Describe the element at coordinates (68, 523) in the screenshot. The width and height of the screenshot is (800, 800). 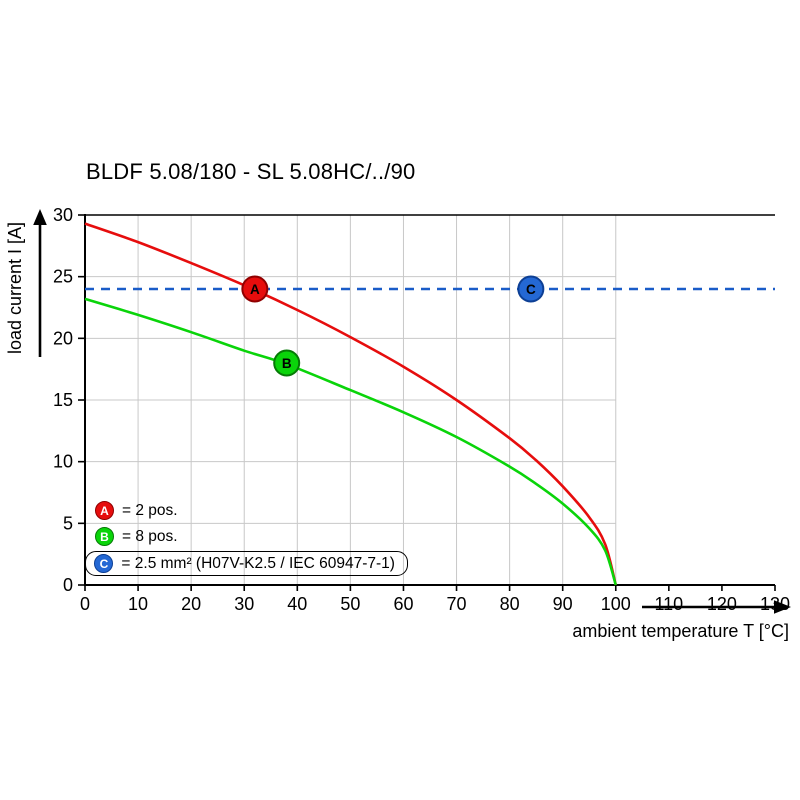
I see `y-tick-label: 5` at that location.